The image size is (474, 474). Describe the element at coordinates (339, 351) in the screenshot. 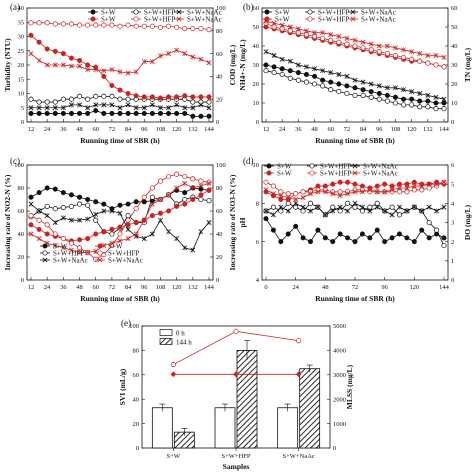

I see `y-right-tick-label: 4000` at that location.